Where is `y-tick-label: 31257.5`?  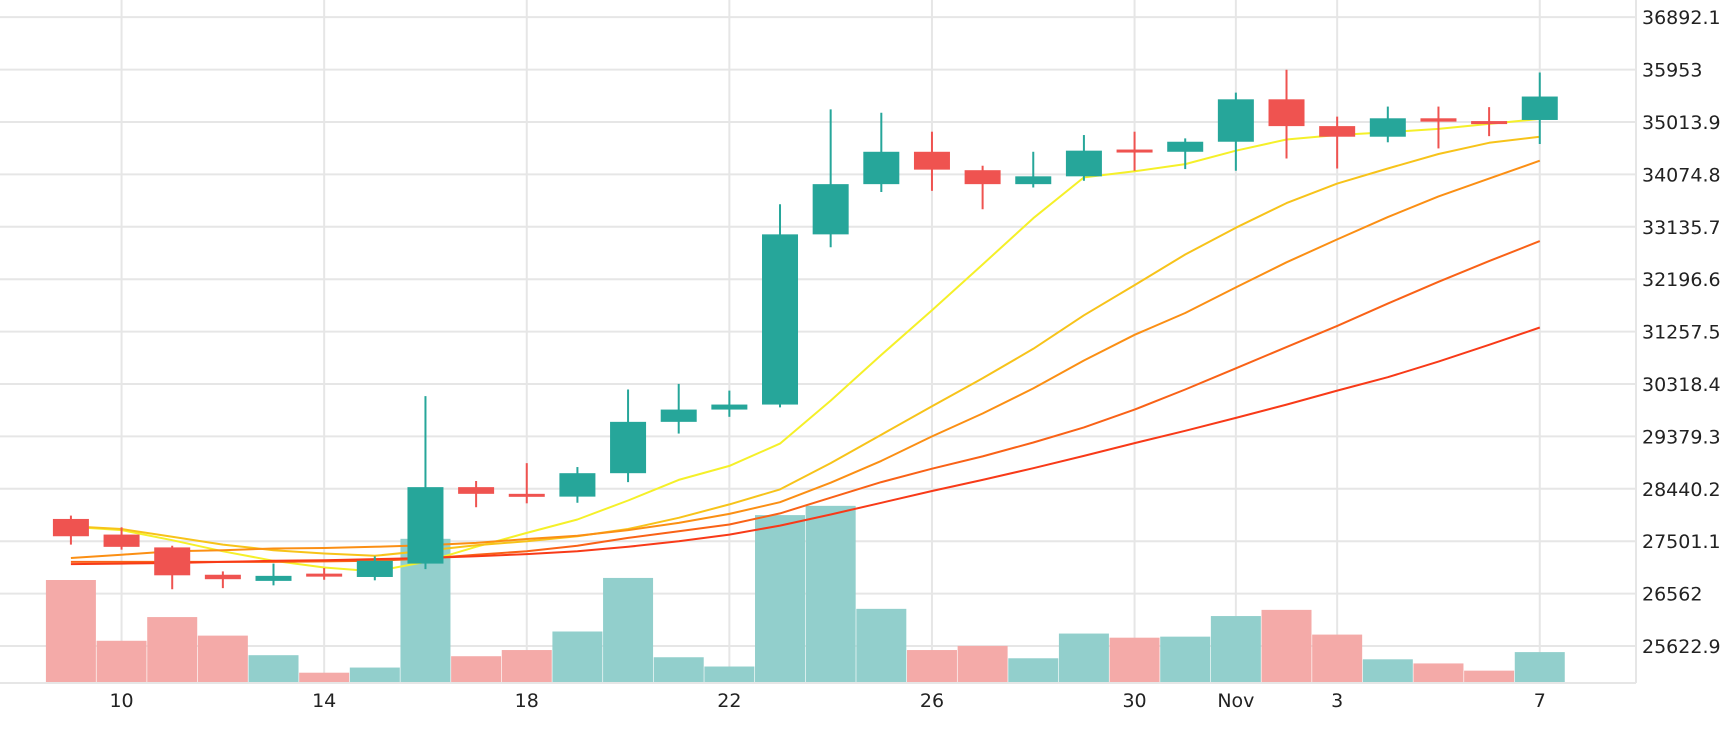
y-tick-label: 31257.5 is located at coordinates (1681, 333).